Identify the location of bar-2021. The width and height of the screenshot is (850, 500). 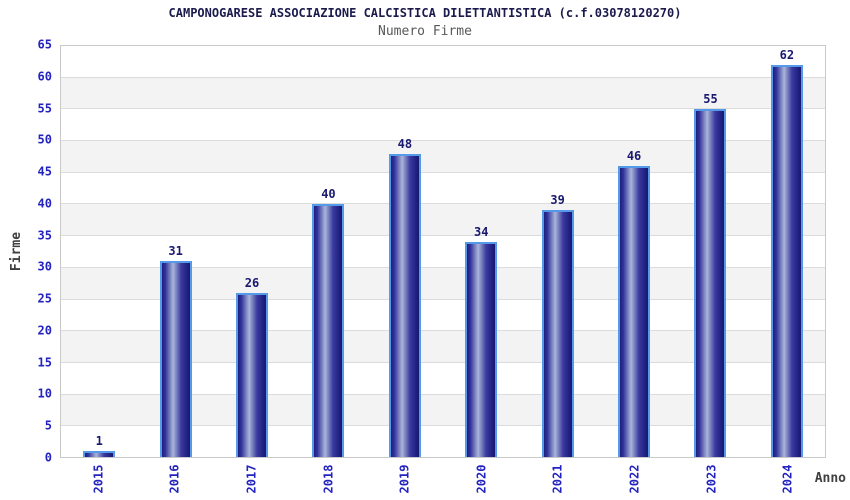
(557, 333).